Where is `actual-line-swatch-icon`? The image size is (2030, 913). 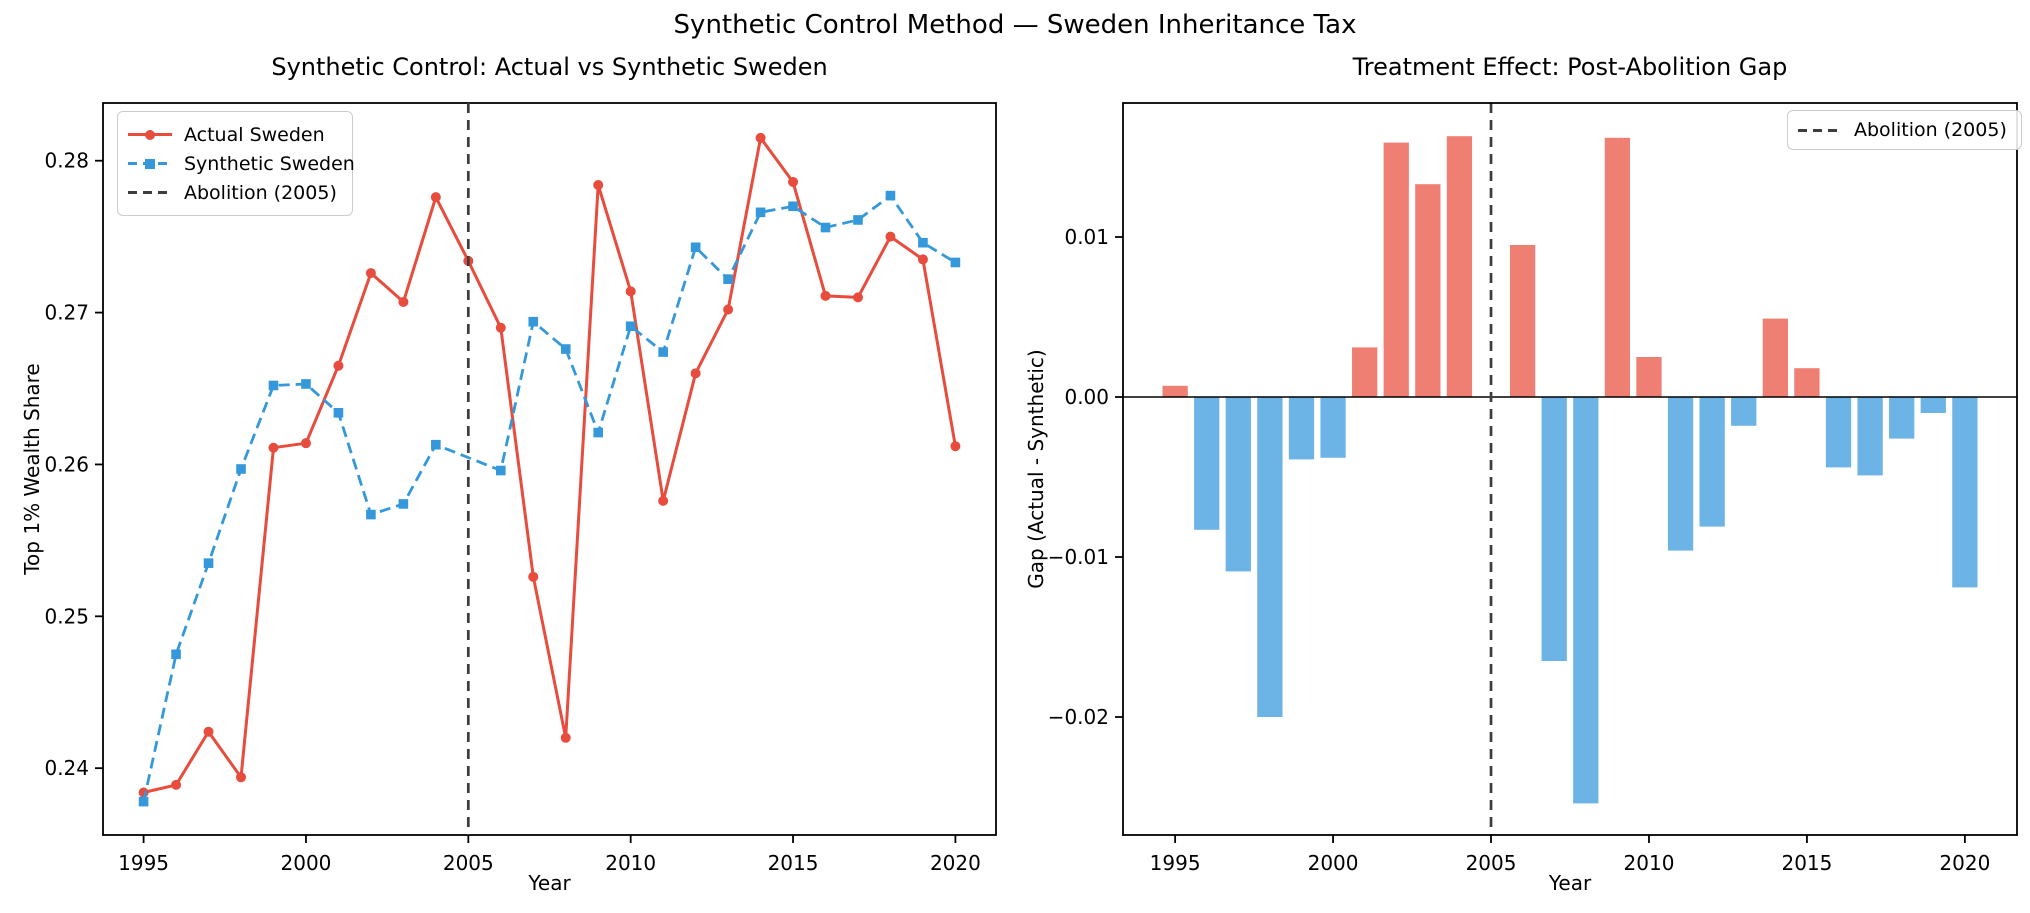 actual-line-swatch-icon is located at coordinates (150, 135).